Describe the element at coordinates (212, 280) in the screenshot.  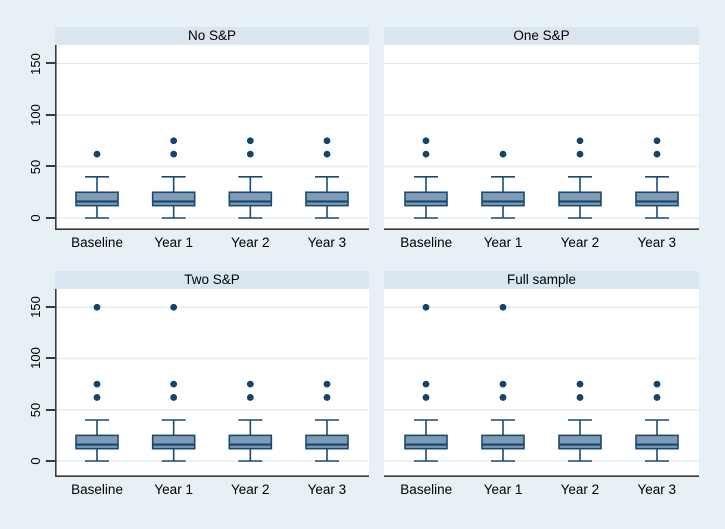
I see `panel-title: Two S&P` at that location.